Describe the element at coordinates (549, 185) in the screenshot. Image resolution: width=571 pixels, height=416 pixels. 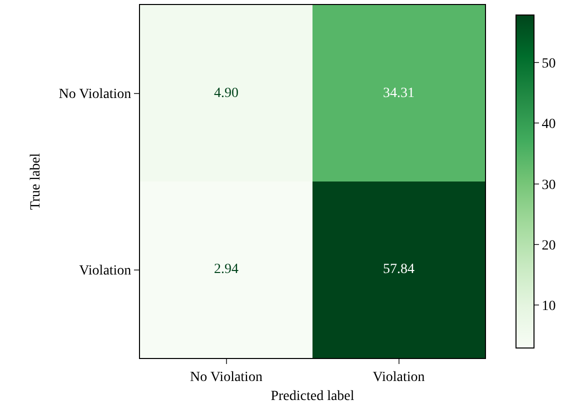
I see `color-bar-label: 30` at that location.